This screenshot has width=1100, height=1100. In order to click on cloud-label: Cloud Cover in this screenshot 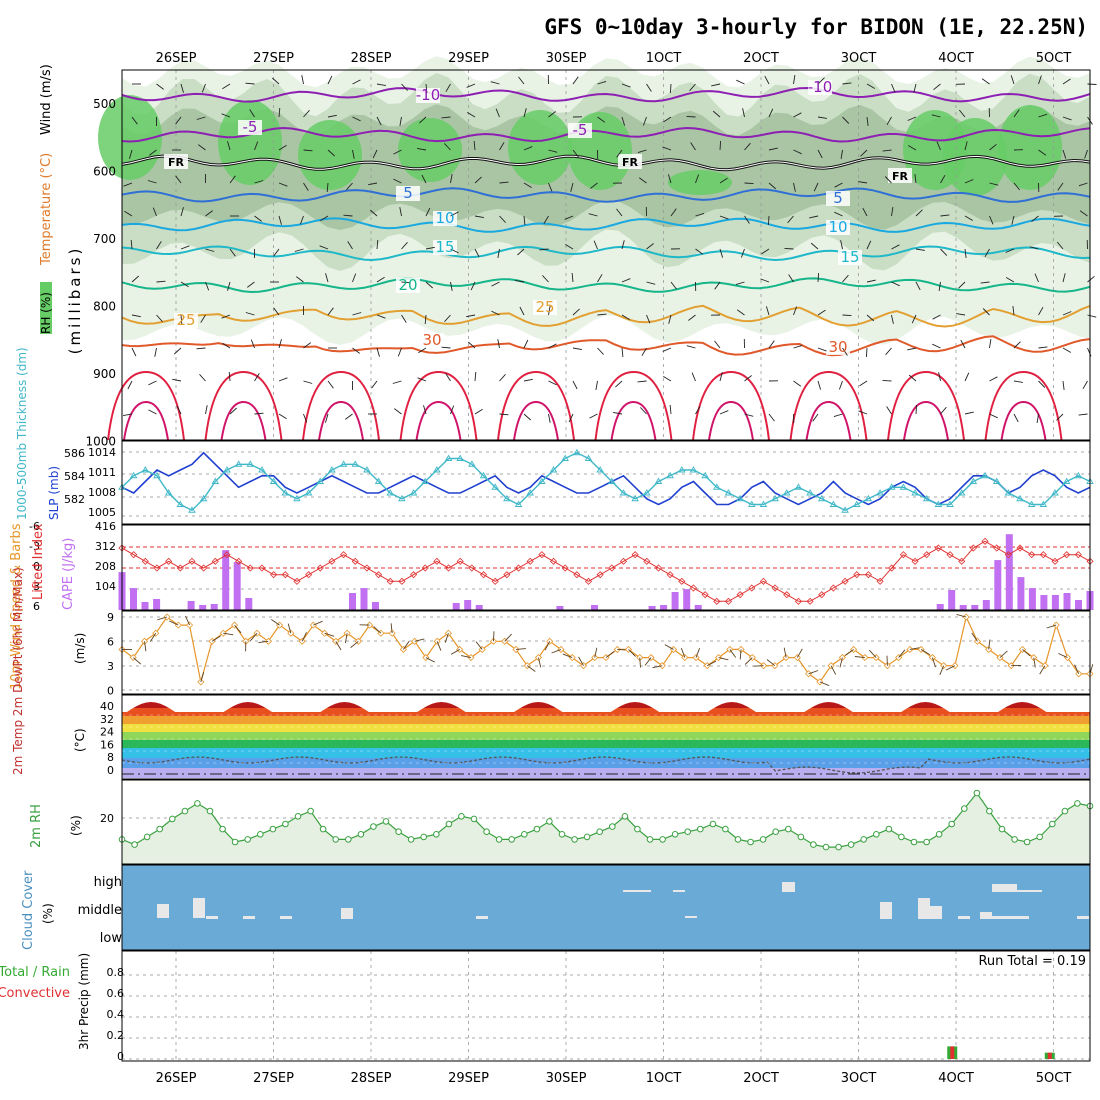, I will do `click(28, 910)`.